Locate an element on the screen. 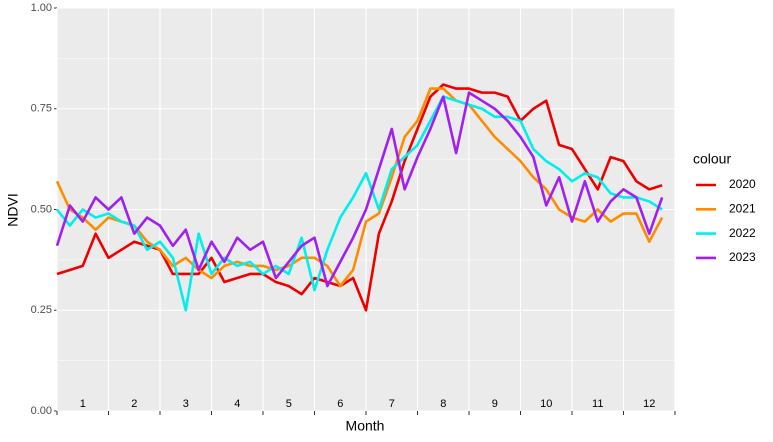  y-tick-label: 0.00 is located at coordinates (41, 411).